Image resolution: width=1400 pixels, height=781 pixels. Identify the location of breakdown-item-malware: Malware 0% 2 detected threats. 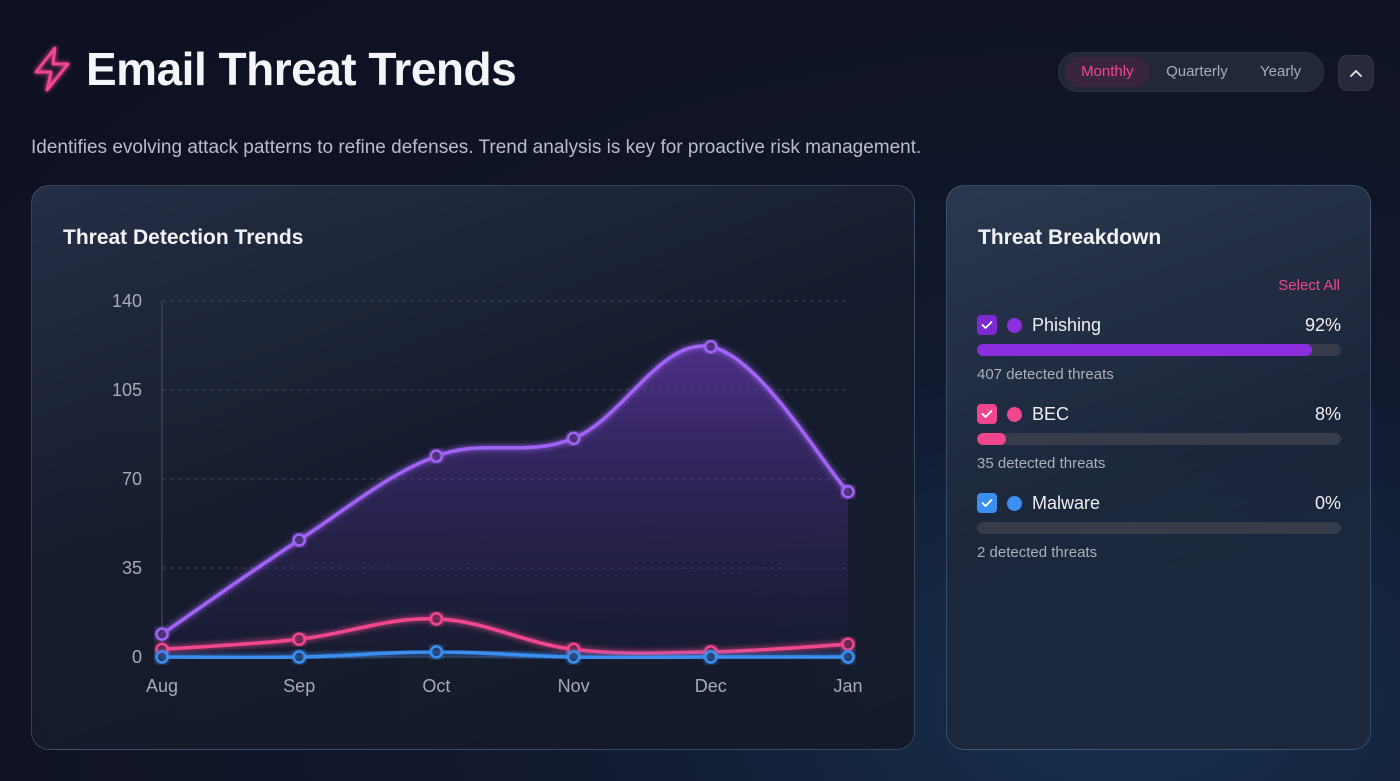
(1159, 526).